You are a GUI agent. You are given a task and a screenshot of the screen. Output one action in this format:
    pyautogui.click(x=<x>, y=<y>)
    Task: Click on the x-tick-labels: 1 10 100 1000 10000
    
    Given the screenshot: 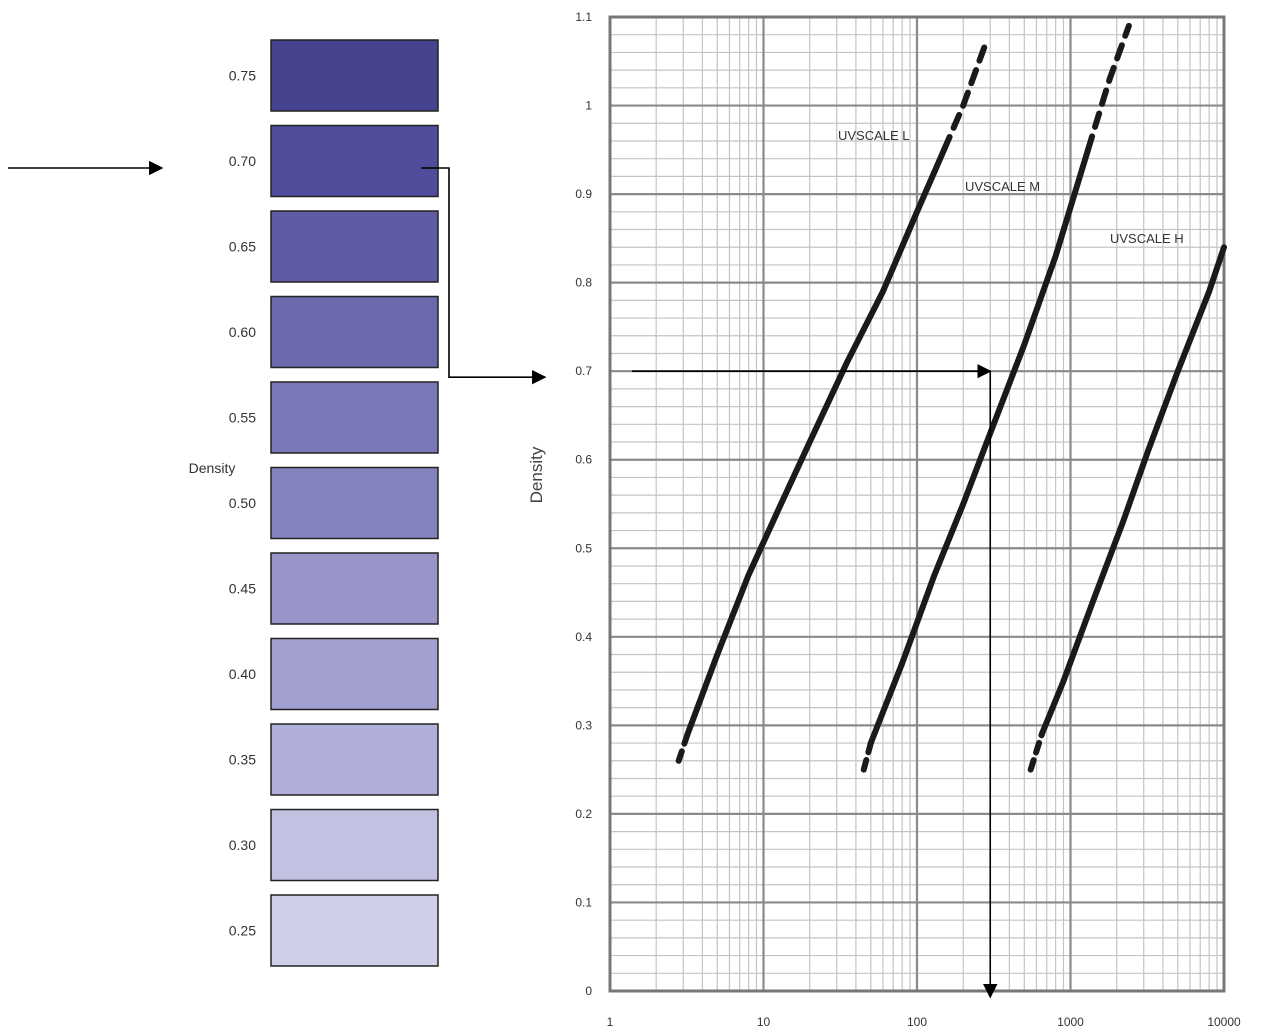 What is the action you would take?
    pyautogui.click(x=924, y=1022)
    